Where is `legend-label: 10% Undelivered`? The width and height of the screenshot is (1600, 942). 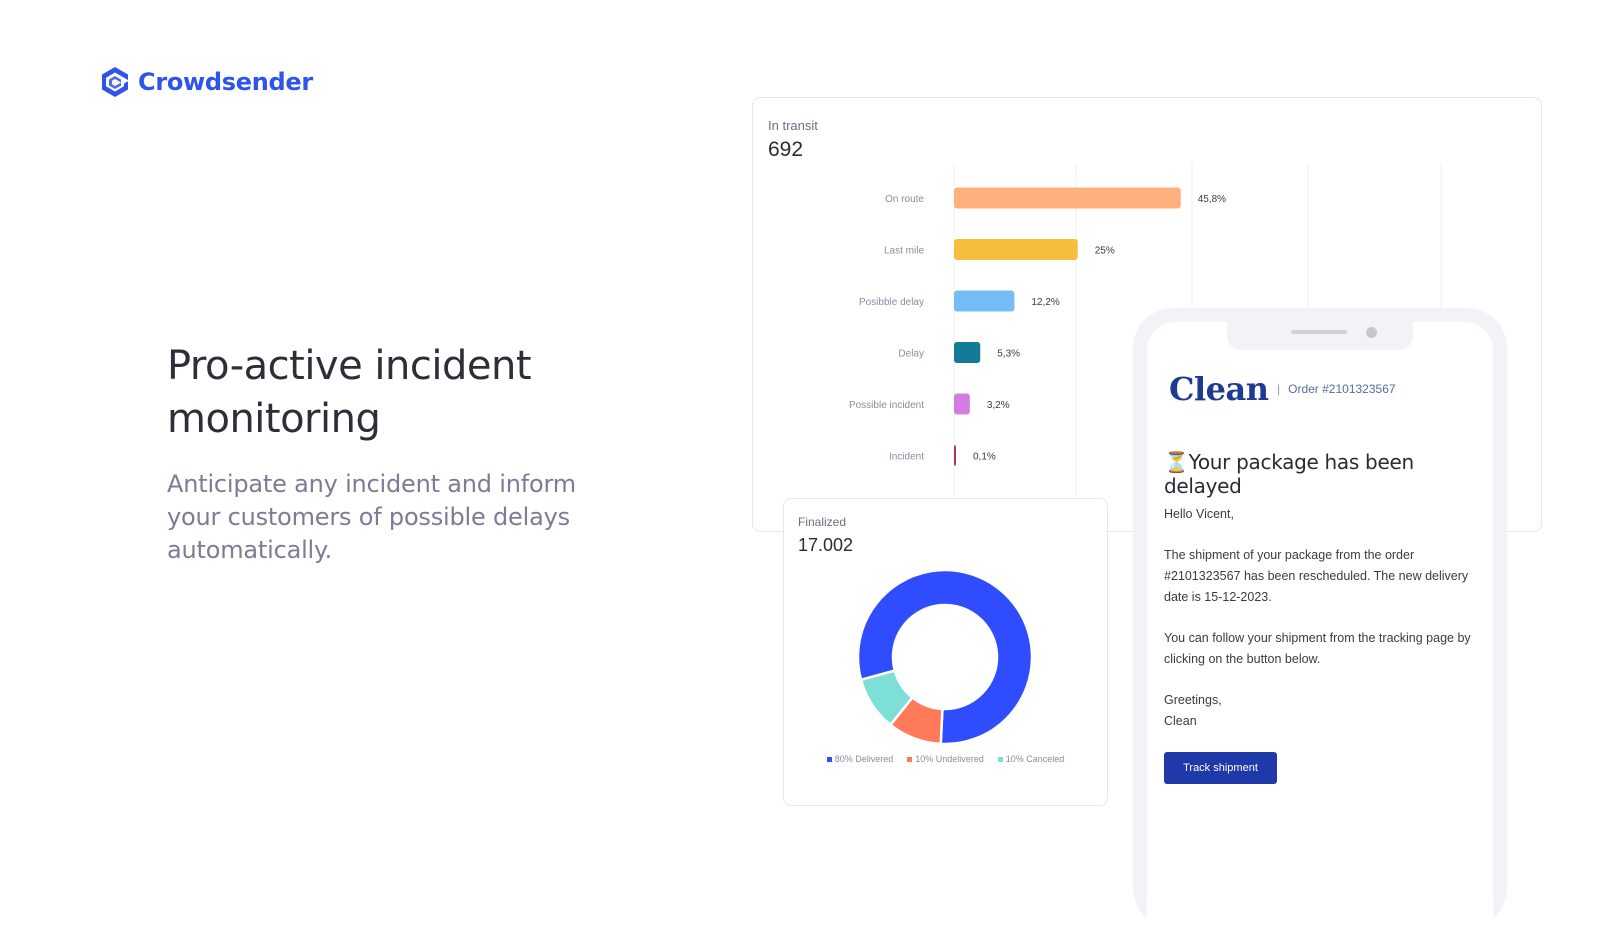
legend-label: 10% Undelivered is located at coordinates (949, 759).